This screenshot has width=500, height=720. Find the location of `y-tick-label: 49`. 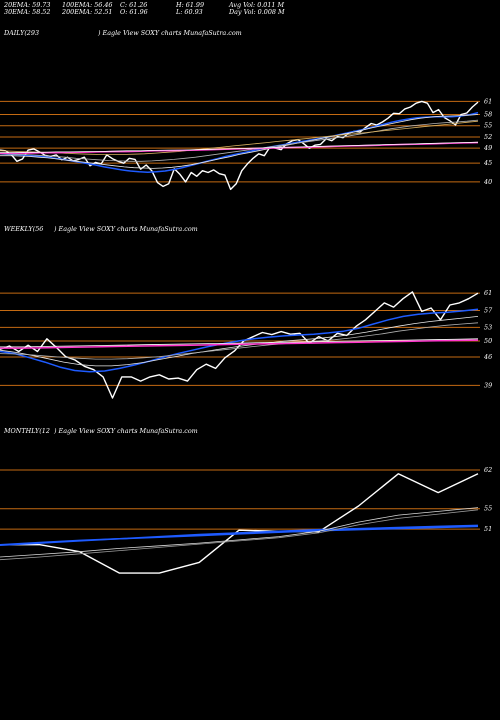

y-tick-label: 49 is located at coordinates (487, 148).